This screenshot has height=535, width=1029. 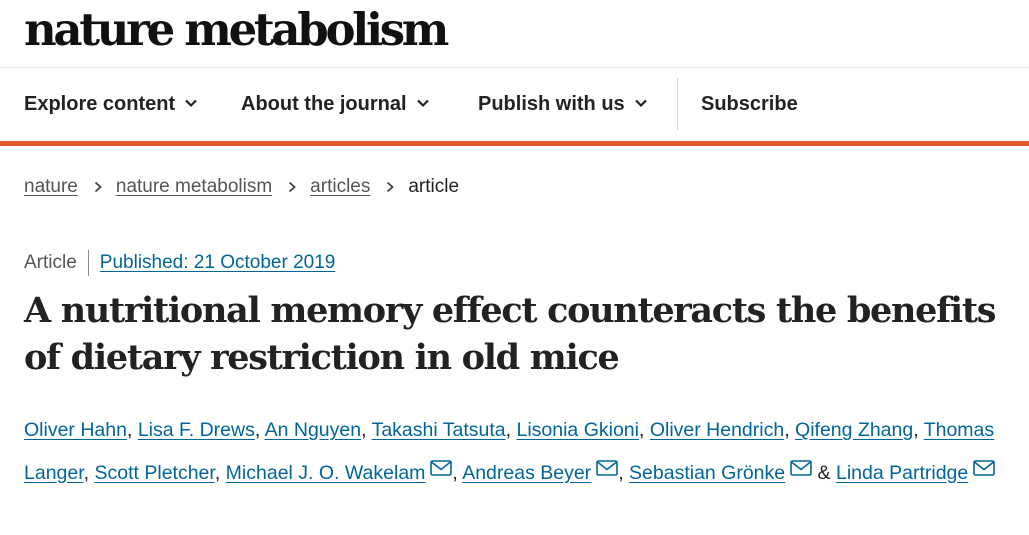 I want to click on nav-publish-with-us: Publish with us, so click(x=563, y=104).